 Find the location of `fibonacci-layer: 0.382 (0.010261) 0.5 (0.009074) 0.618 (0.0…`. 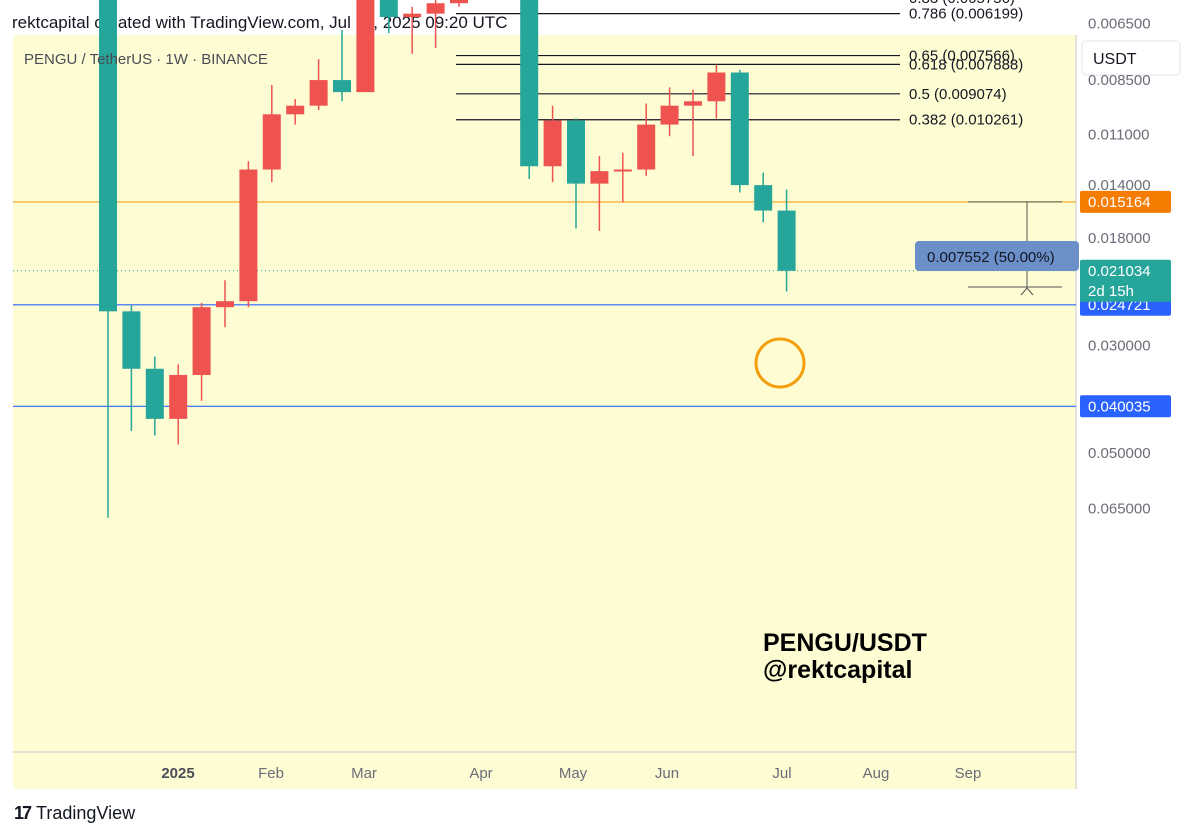

fibonacci-layer: 0.382 (0.010261) 0.5 (0.009074) 0.618 (0.0… is located at coordinates (739, 64).